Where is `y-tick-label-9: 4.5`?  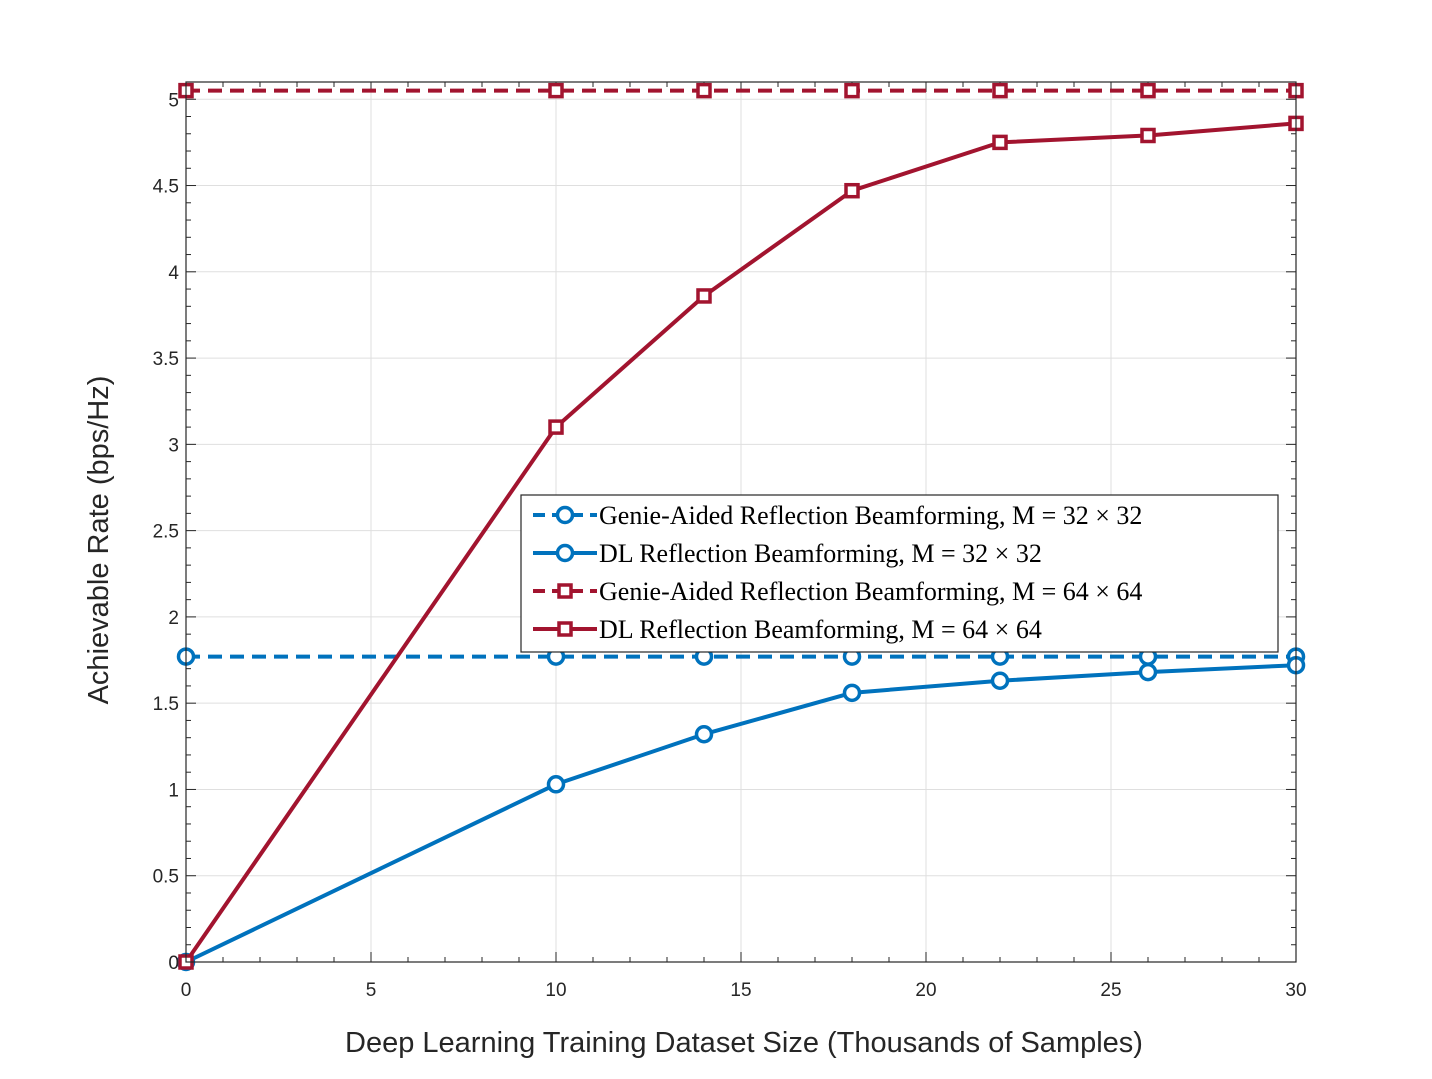
y-tick-label-9: 4.5 is located at coordinates (166, 187).